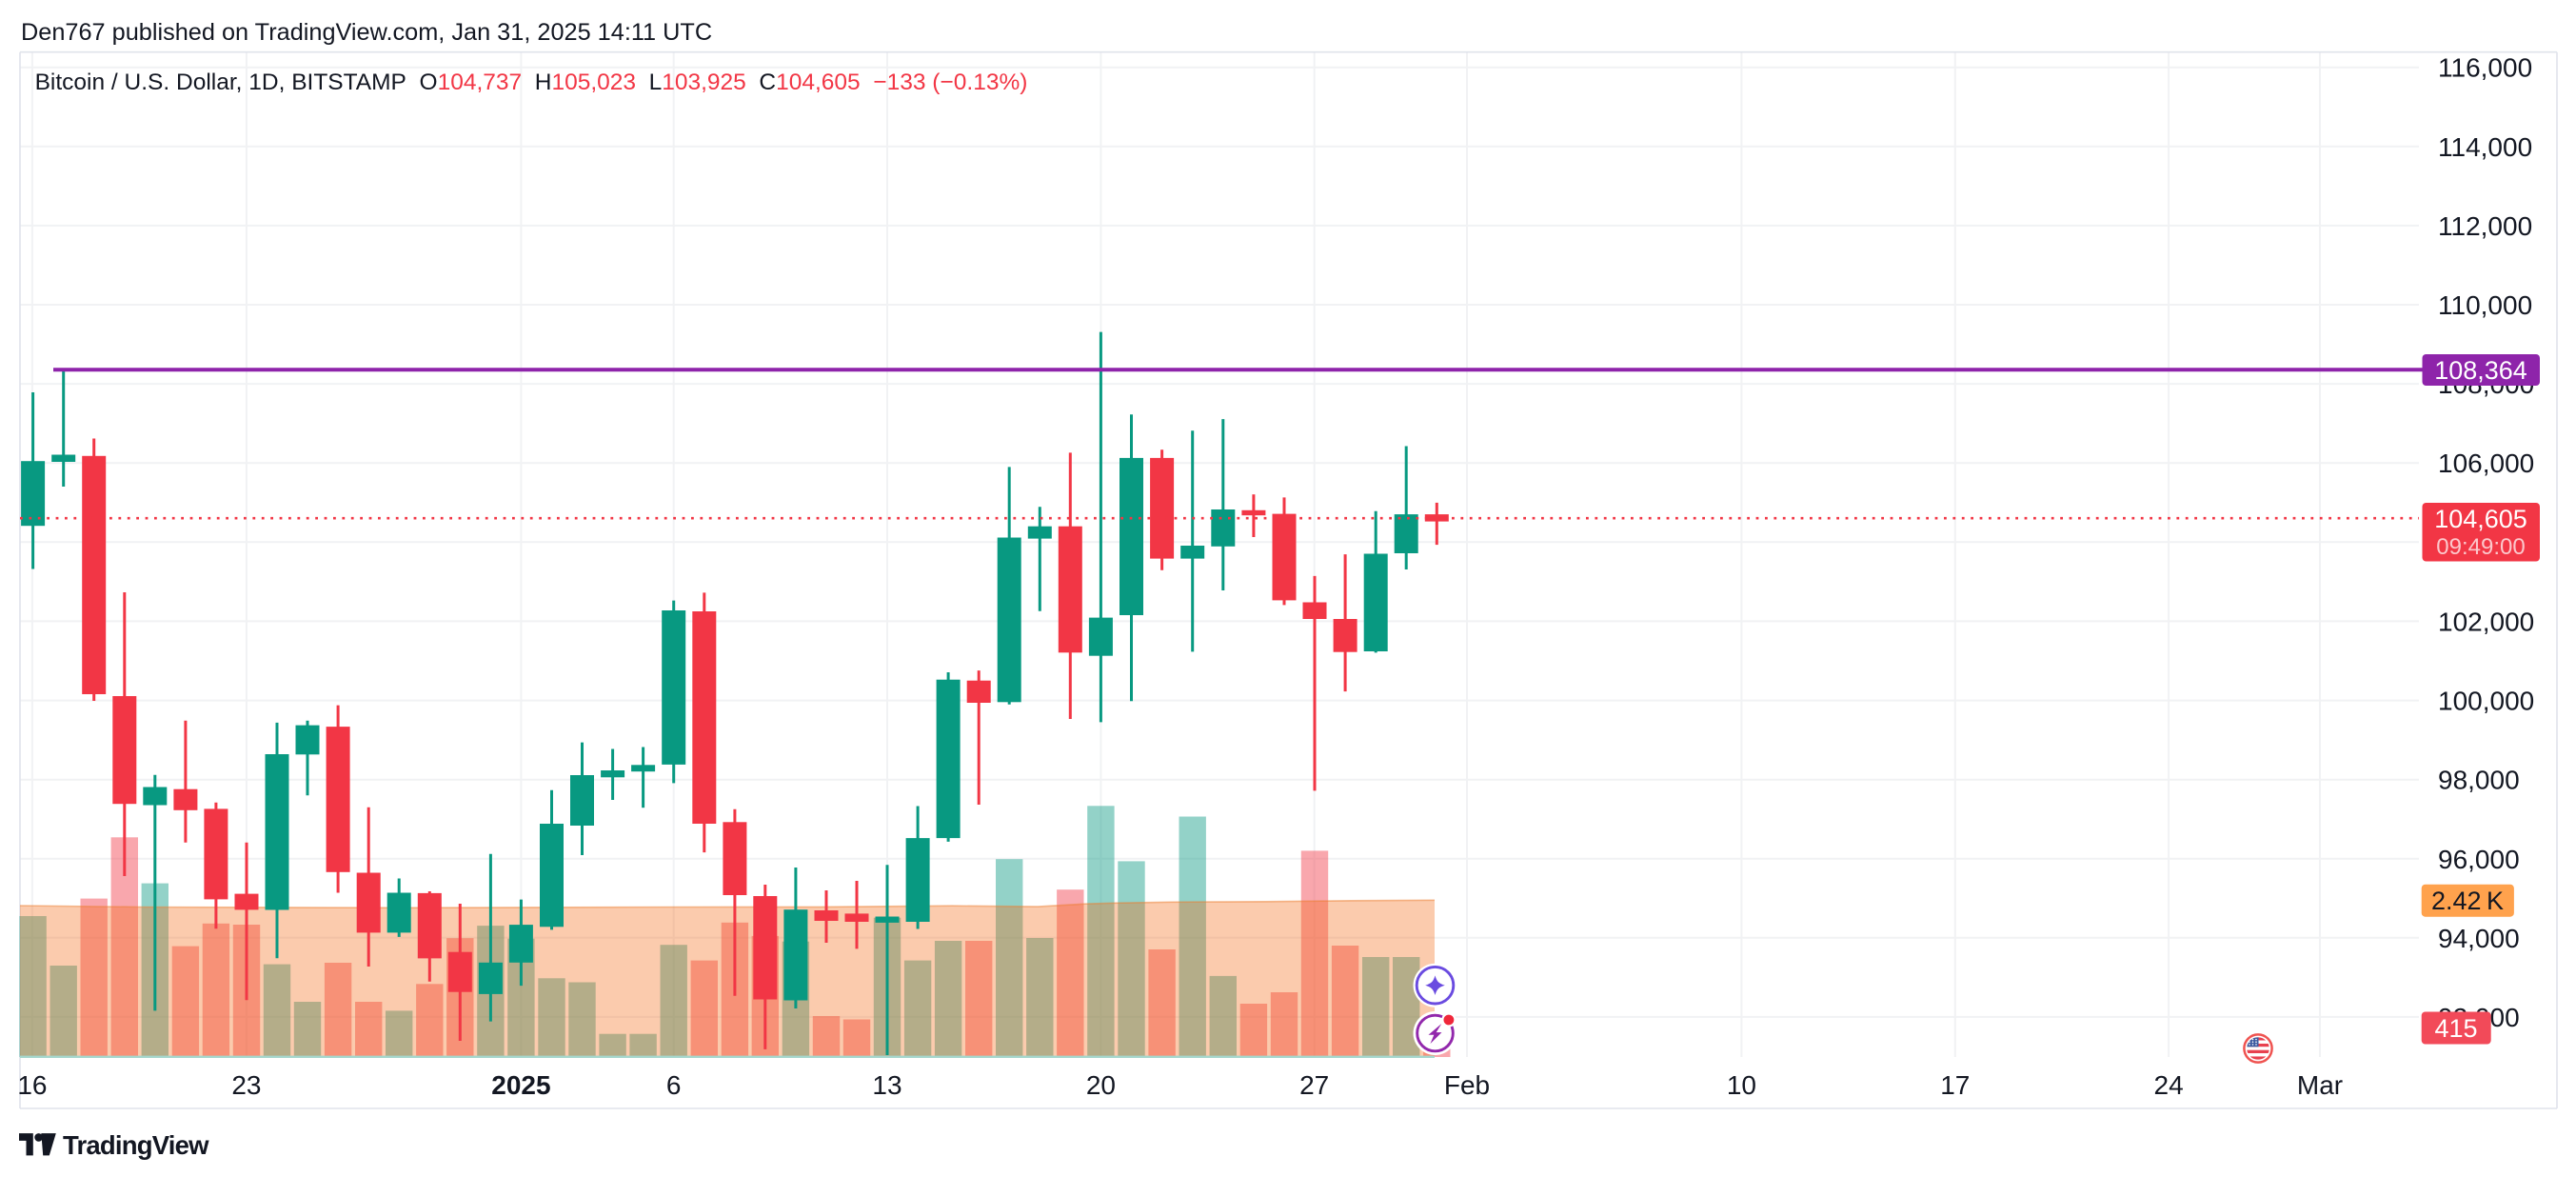 This screenshot has height=1177, width=2576. What do you see at coordinates (2320, 1085) in the screenshot?
I see `svg-text: Mar` at bounding box center [2320, 1085].